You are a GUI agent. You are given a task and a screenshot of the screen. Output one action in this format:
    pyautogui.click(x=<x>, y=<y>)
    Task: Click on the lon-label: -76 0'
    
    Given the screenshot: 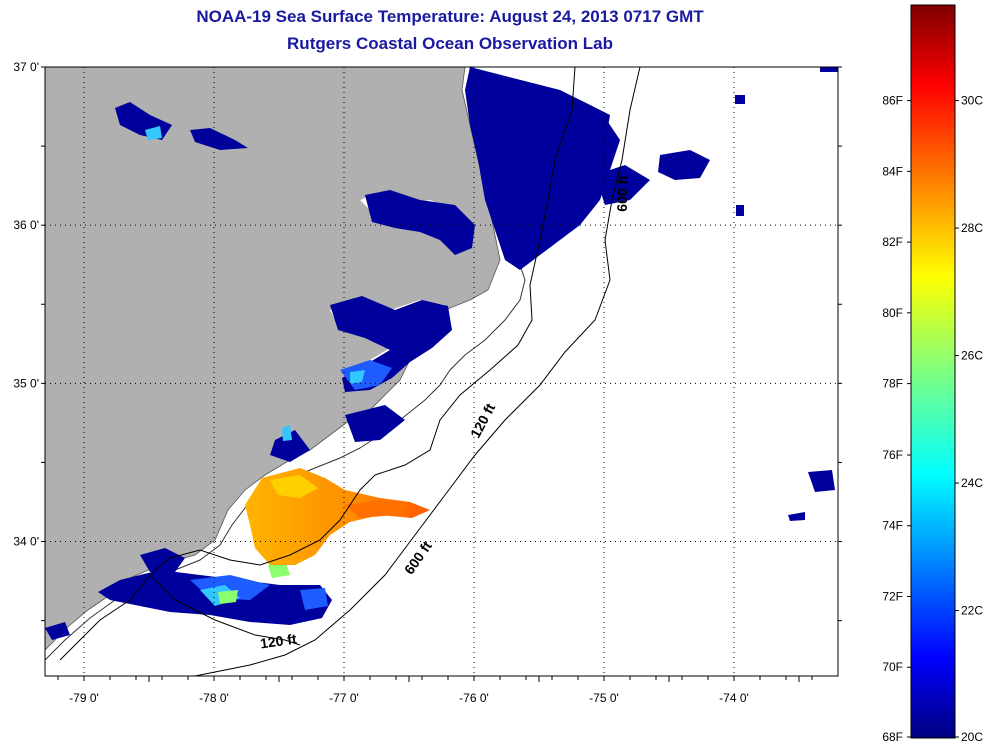 What is the action you would take?
    pyautogui.click(x=474, y=698)
    